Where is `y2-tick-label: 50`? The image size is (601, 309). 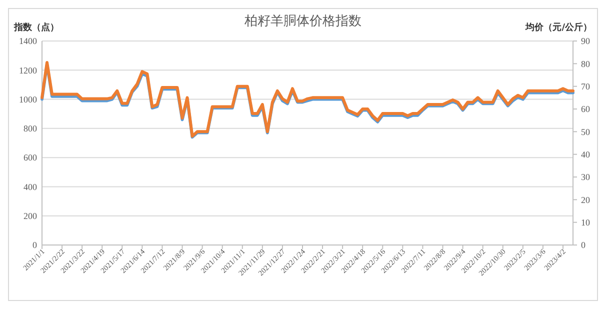
y2-tick-label: 50 is located at coordinates (585, 131).